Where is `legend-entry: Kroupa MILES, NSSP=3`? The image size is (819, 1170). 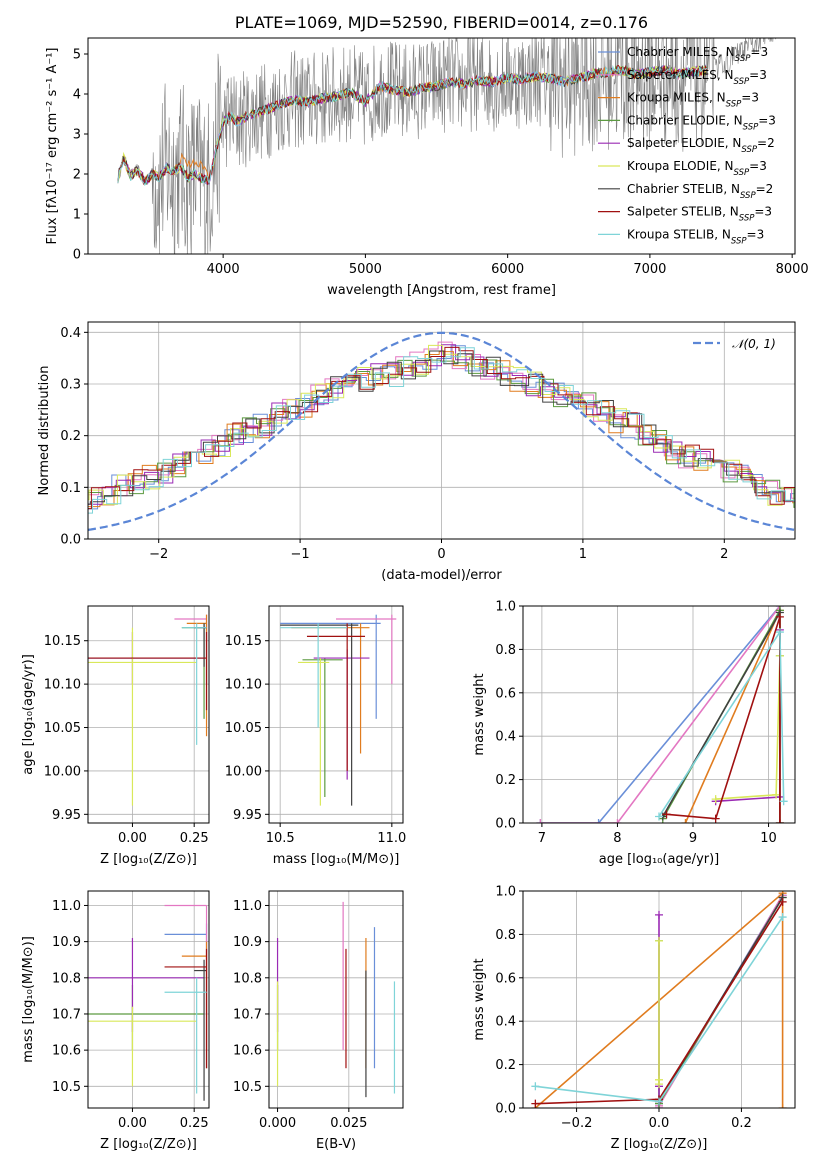 legend-entry: Kroupa MILES, NSSP=3 is located at coordinates (693, 100).